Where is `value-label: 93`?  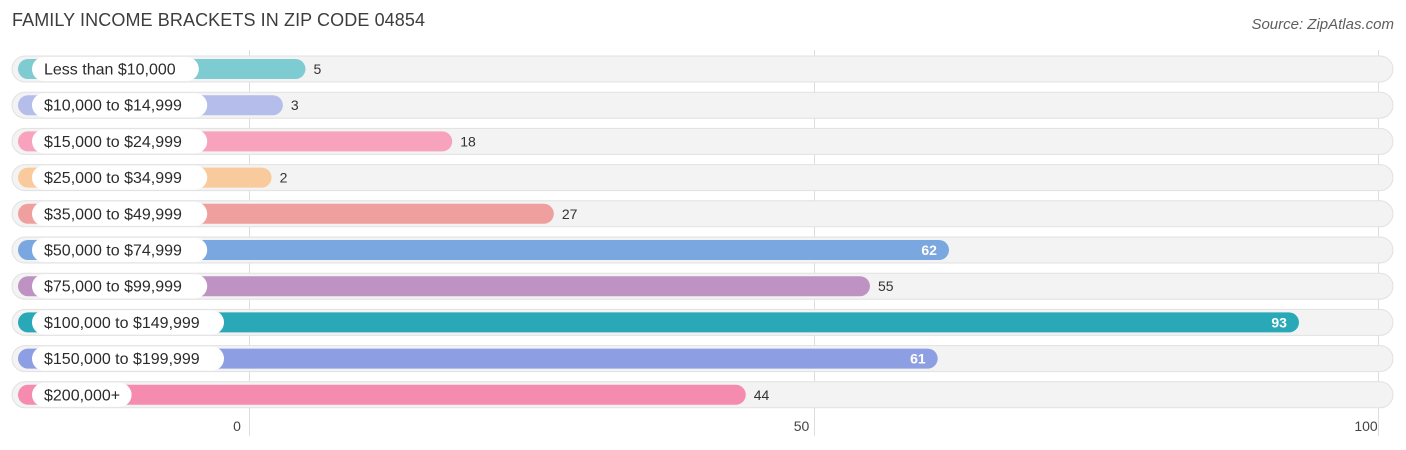 value-label: 93 is located at coordinates (1279, 322).